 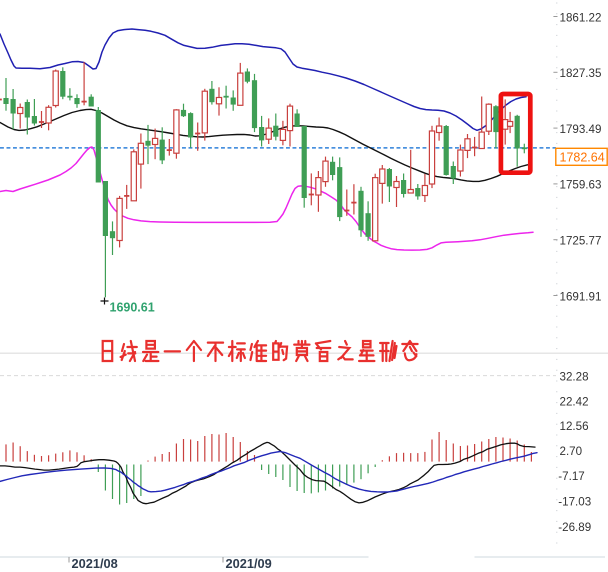 What do you see at coordinates (95, 563) in the screenshot?
I see `svg-text: 2021/08` at bounding box center [95, 563].